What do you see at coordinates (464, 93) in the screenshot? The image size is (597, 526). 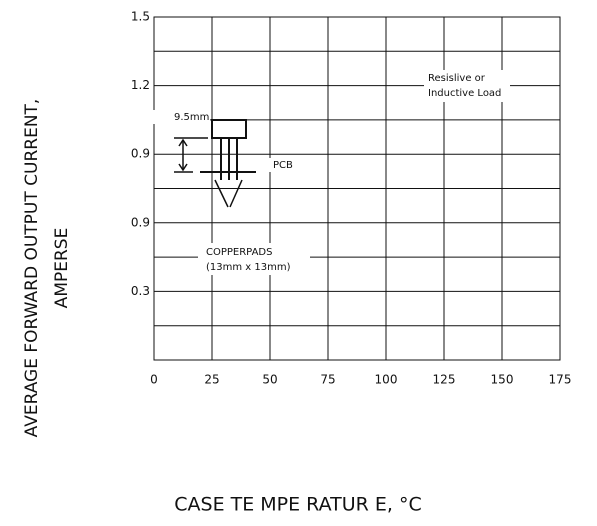 I see `annotation: Inductive Load` at bounding box center [464, 93].